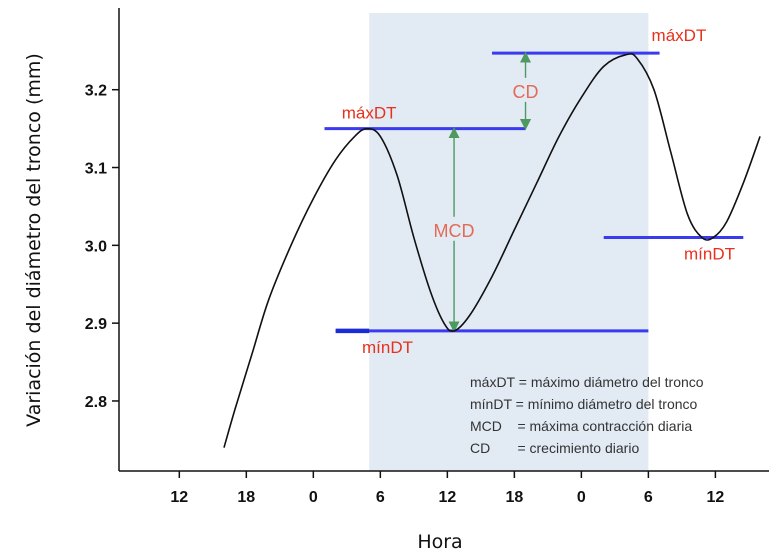  Describe the element at coordinates (454, 231) in the screenshot. I see `arrow-label-mcd: MCD` at that location.